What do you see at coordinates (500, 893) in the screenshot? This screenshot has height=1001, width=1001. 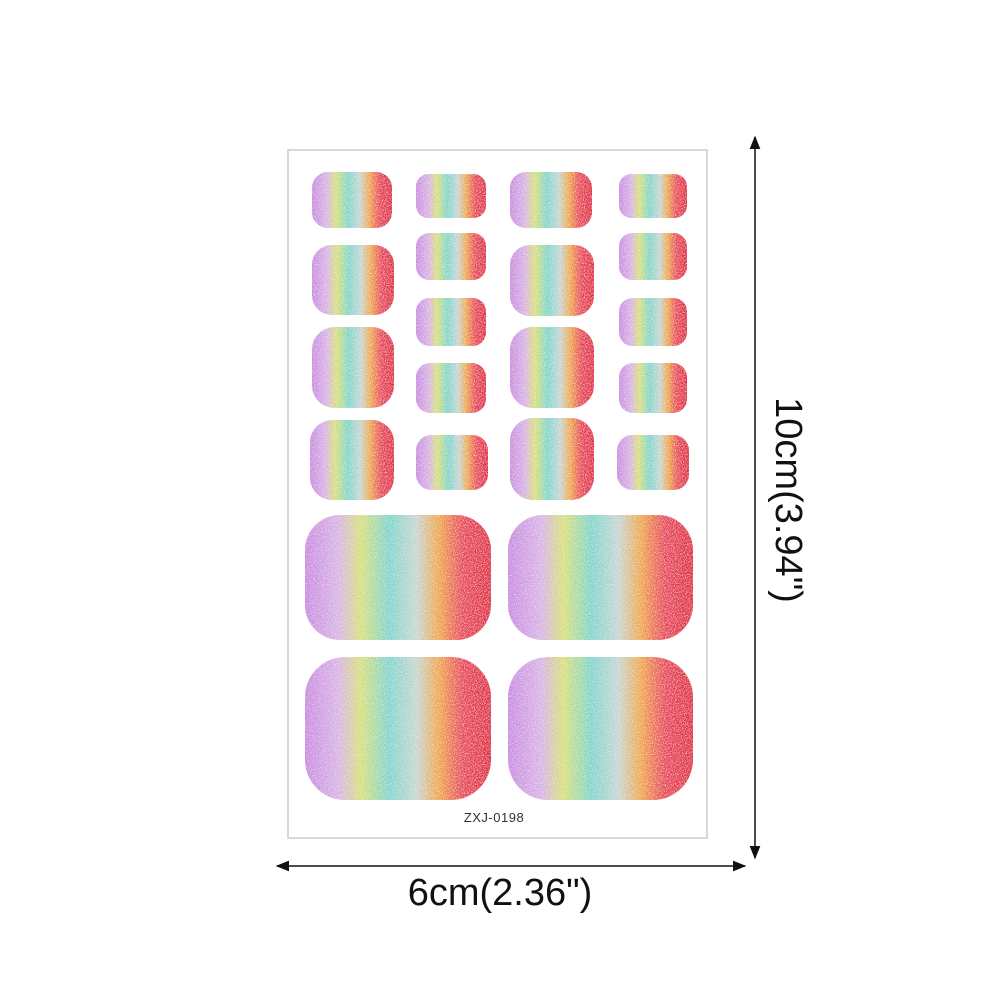 I see `width-label: 6cm(2.36")` at bounding box center [500, 893].